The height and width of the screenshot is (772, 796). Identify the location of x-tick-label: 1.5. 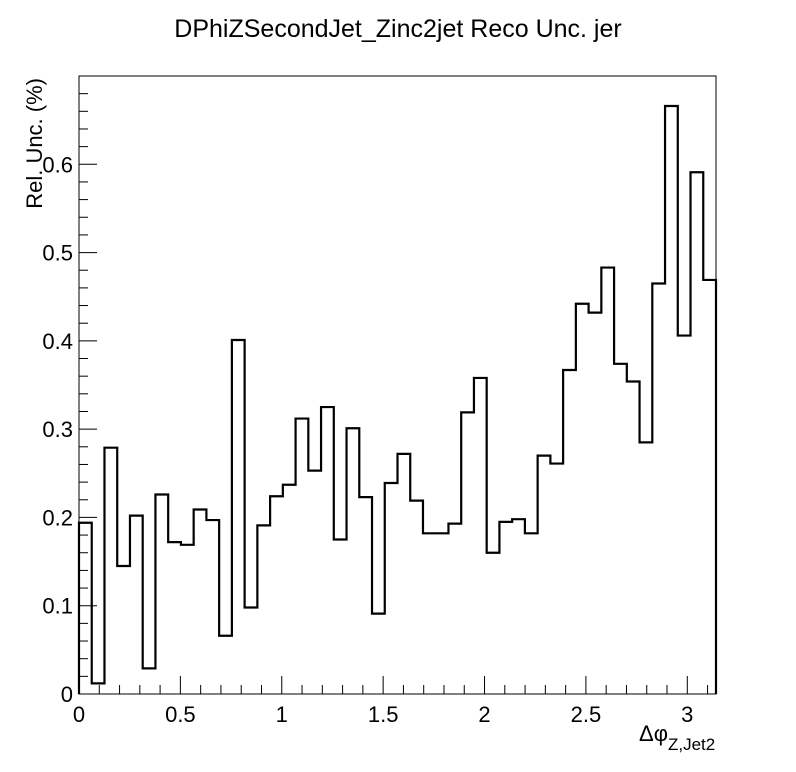
(383, 714).